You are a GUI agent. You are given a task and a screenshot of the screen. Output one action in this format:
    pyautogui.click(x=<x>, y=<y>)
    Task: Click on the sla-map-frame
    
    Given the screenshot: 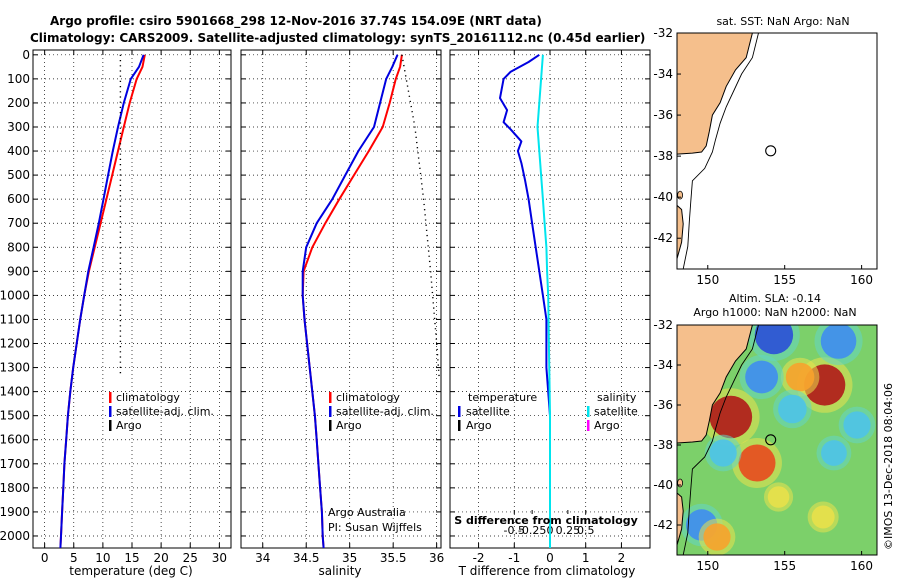 What is the action you would take?
    pyautogui.click(x=777, y=440)
    